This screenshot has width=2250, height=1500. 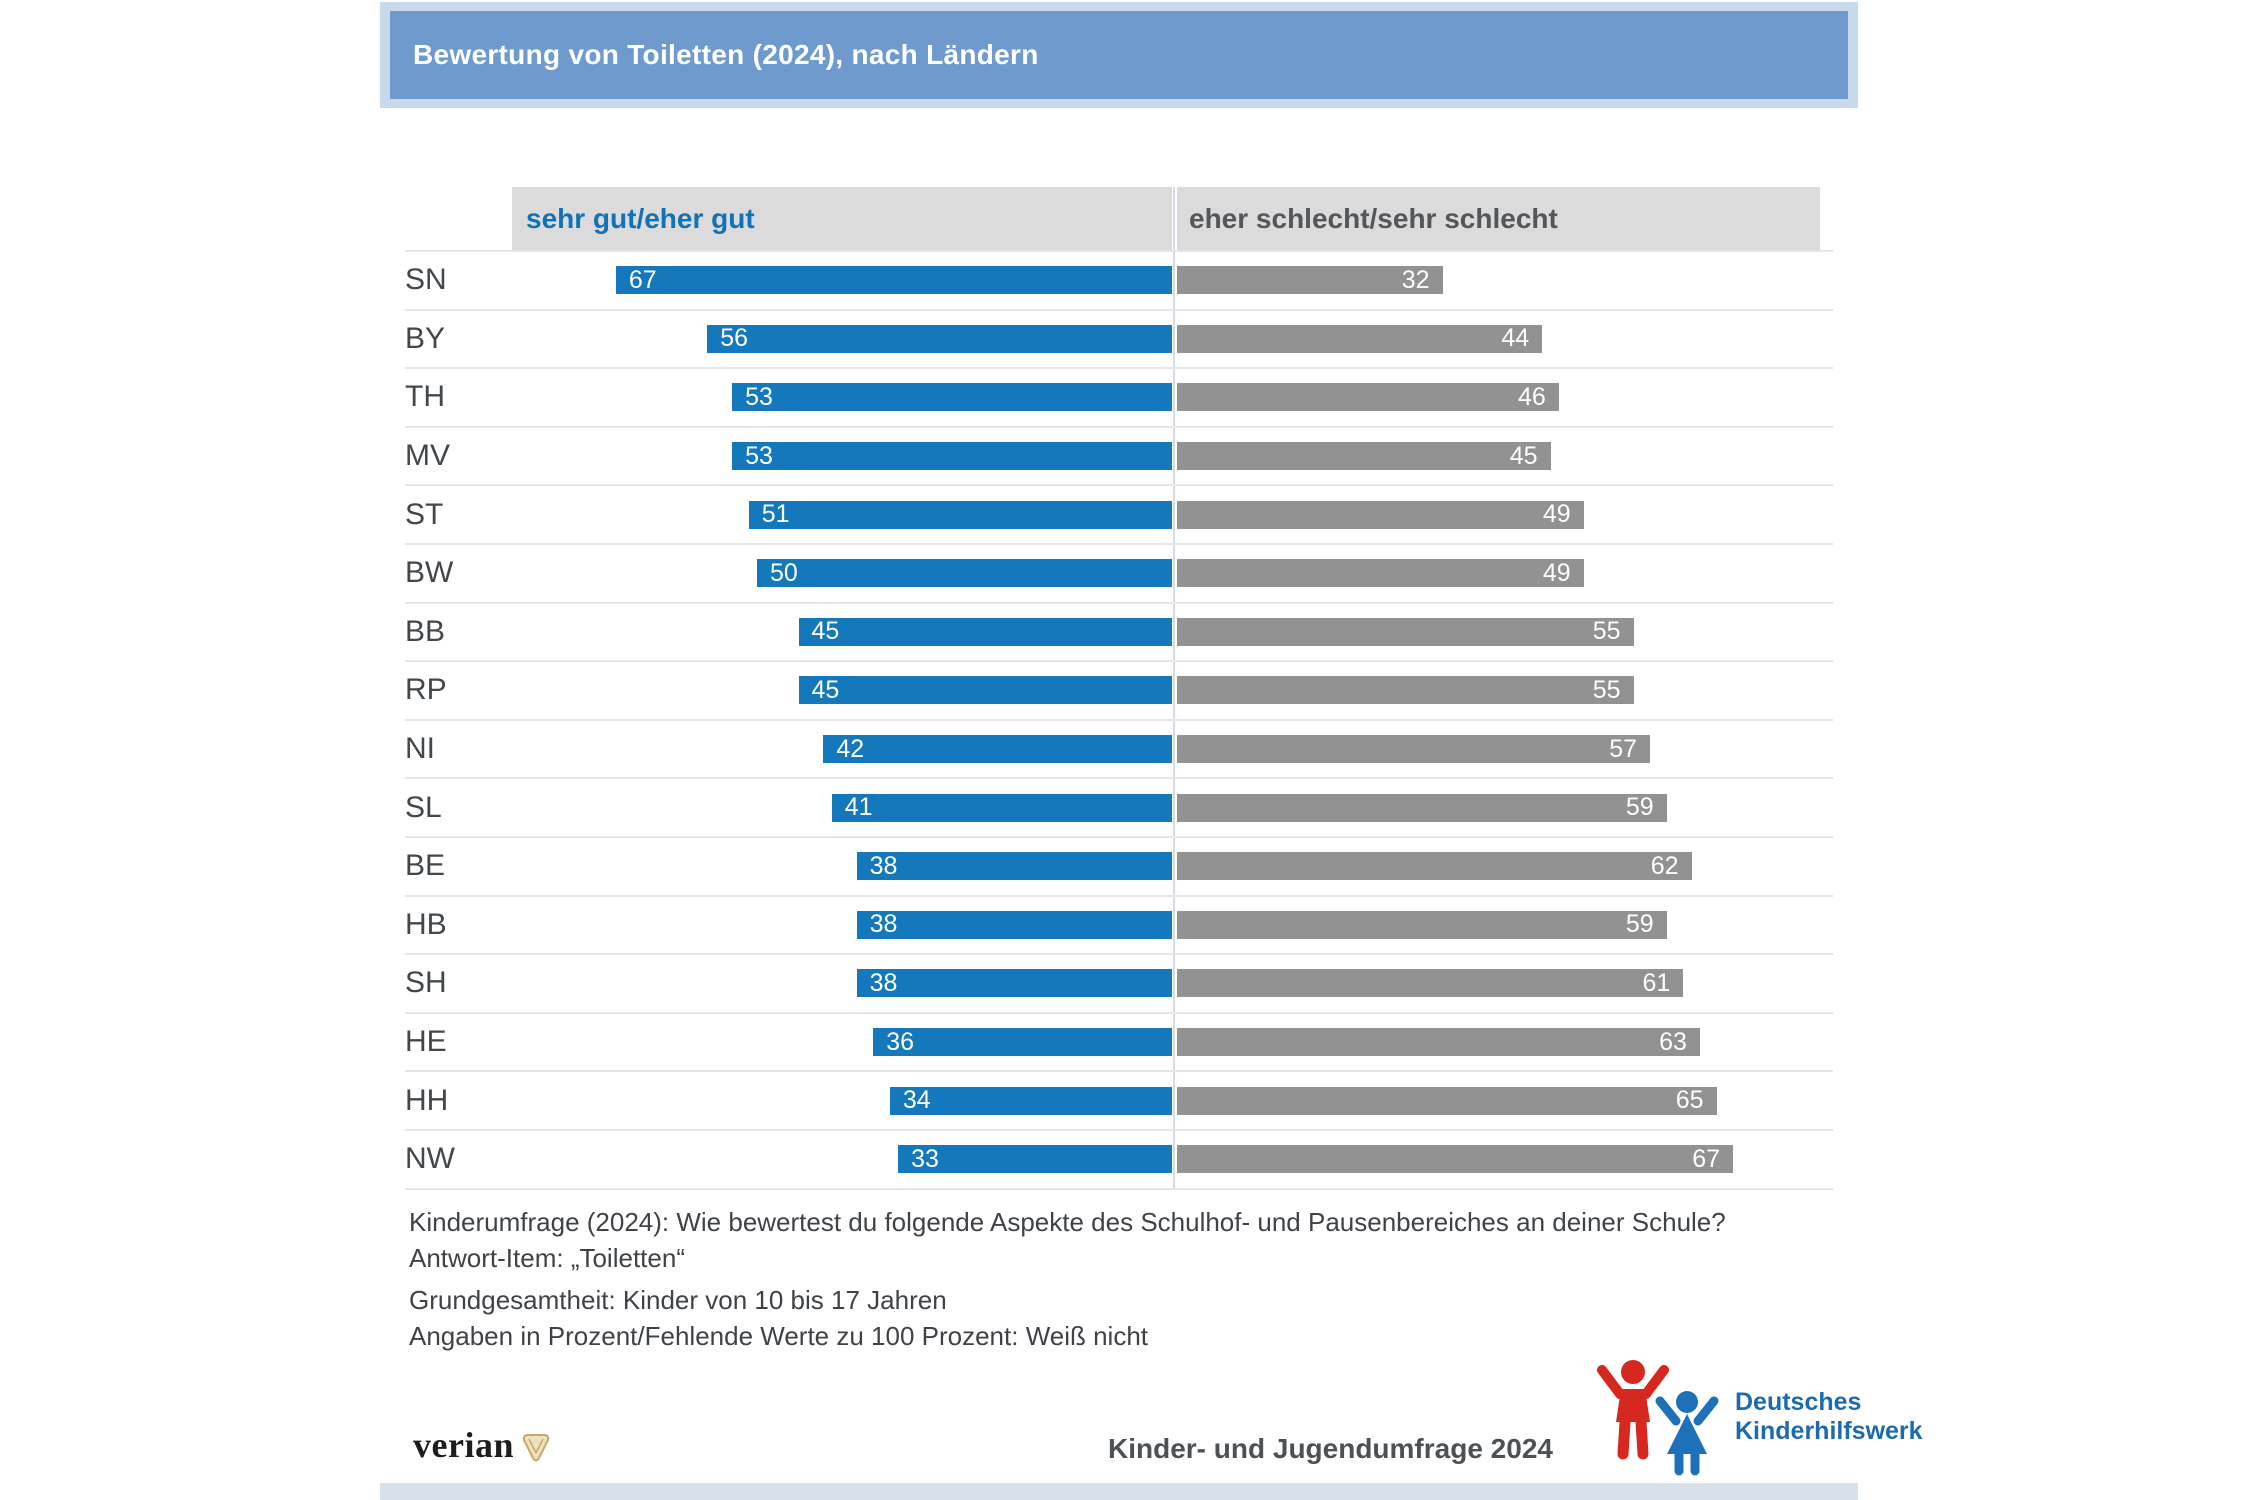 I want to click on dkhw-logo-text: Deutsches Kinderhilfswerk, so click(x=1829, y=1417).